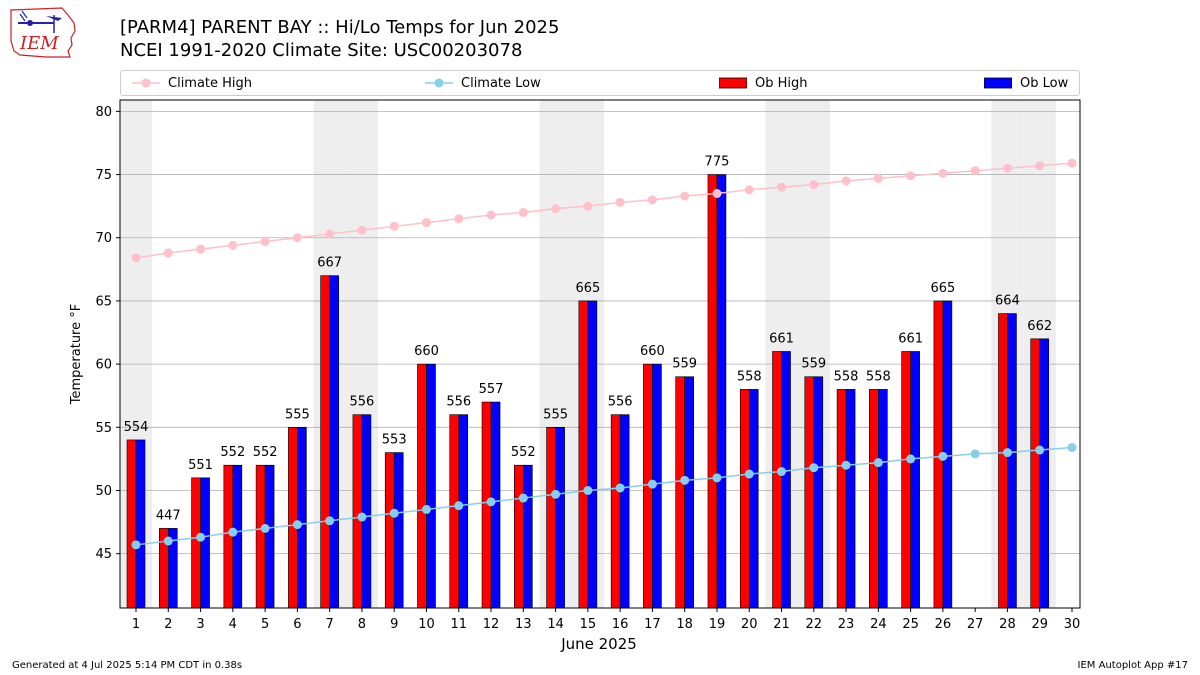  Describe the element at coordinates (943, 624) in the screenshot. I see `x-tick-label-26: 26` at that location.